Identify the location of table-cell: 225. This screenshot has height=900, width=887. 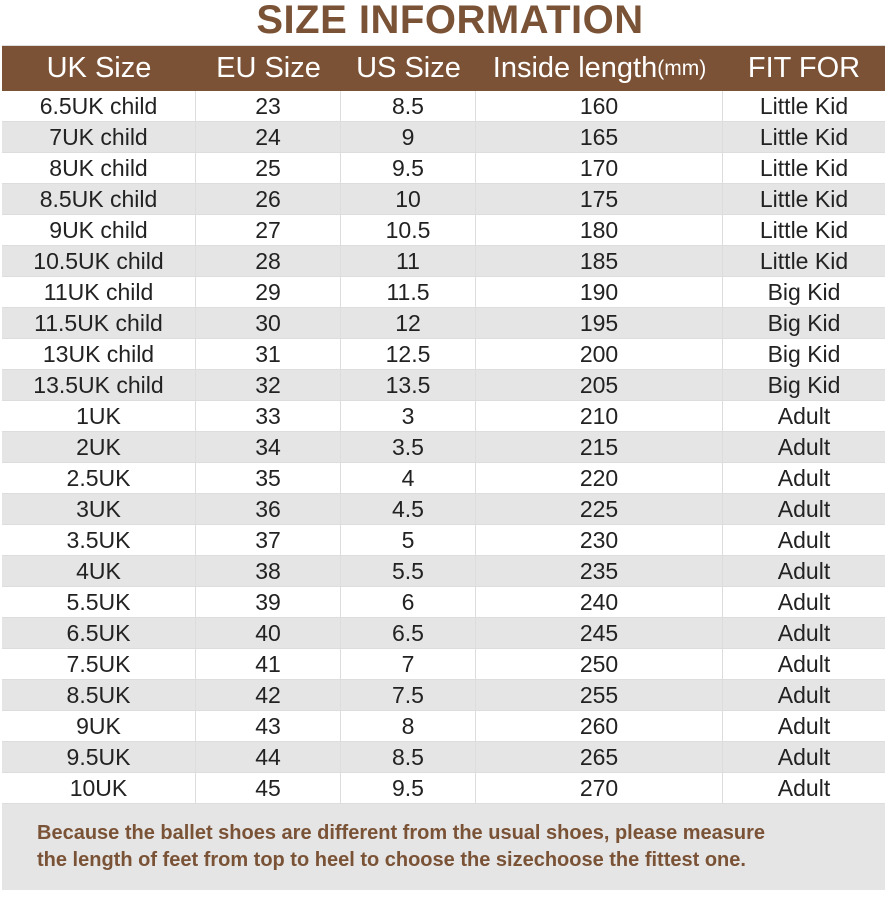
(599, 509).